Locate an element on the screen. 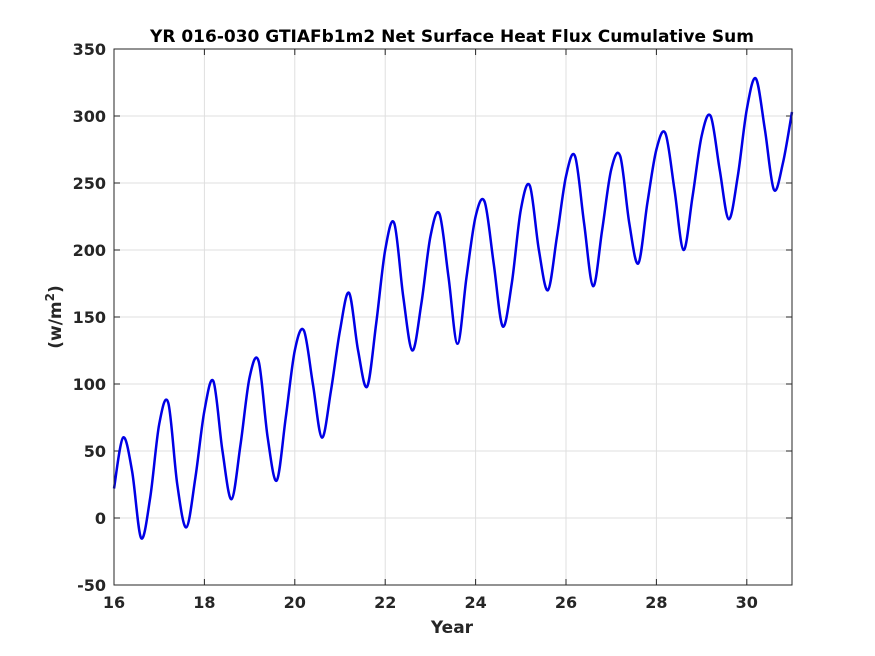  x-tick-labels: 16 18 20 22 24 26 28 30 is located at coordinates (430, 602).